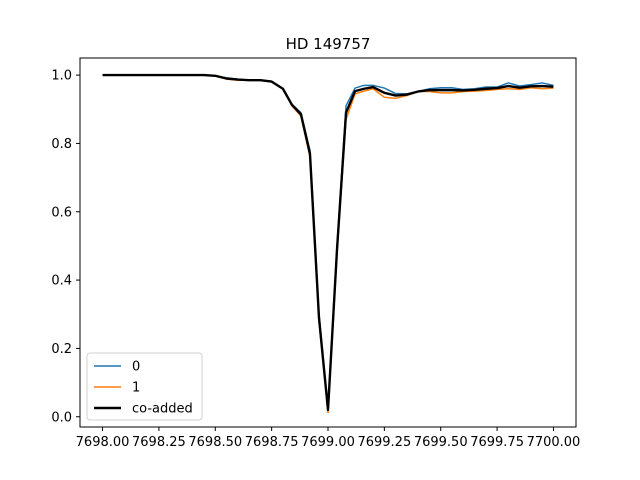 Image resolution: width=640 pixels, height=480 pixels. What do you see at coordinates (384, 442) in the screenshot?
I see `x-tick-label: 7699.25` at bounding box center [384, 442].